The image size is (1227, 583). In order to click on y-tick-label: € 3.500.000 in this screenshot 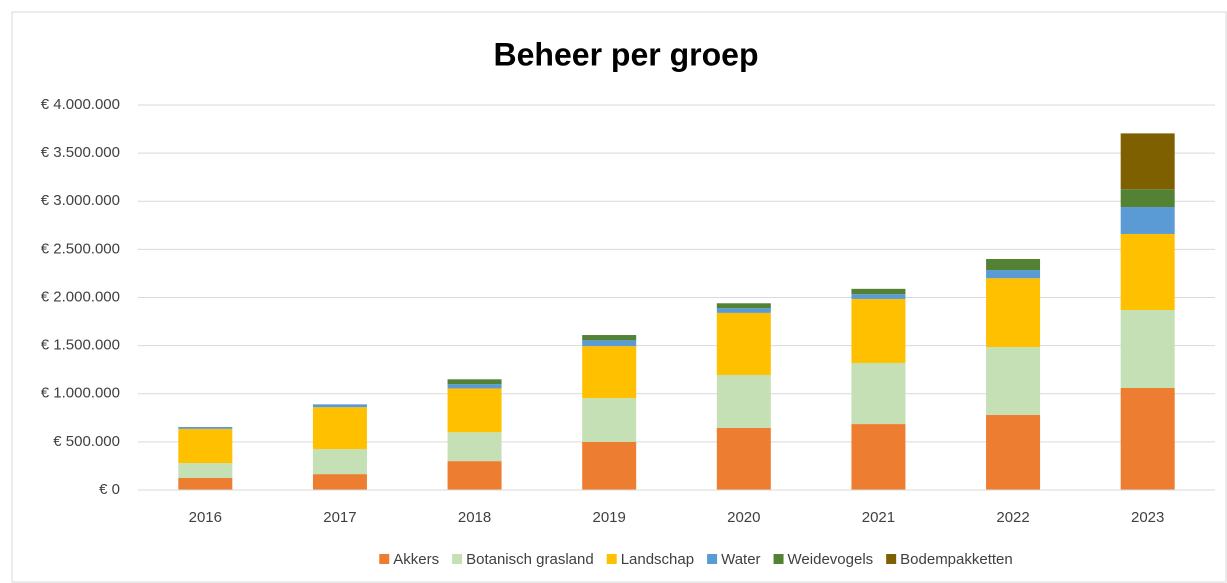, I will do `click(80, 152)`.